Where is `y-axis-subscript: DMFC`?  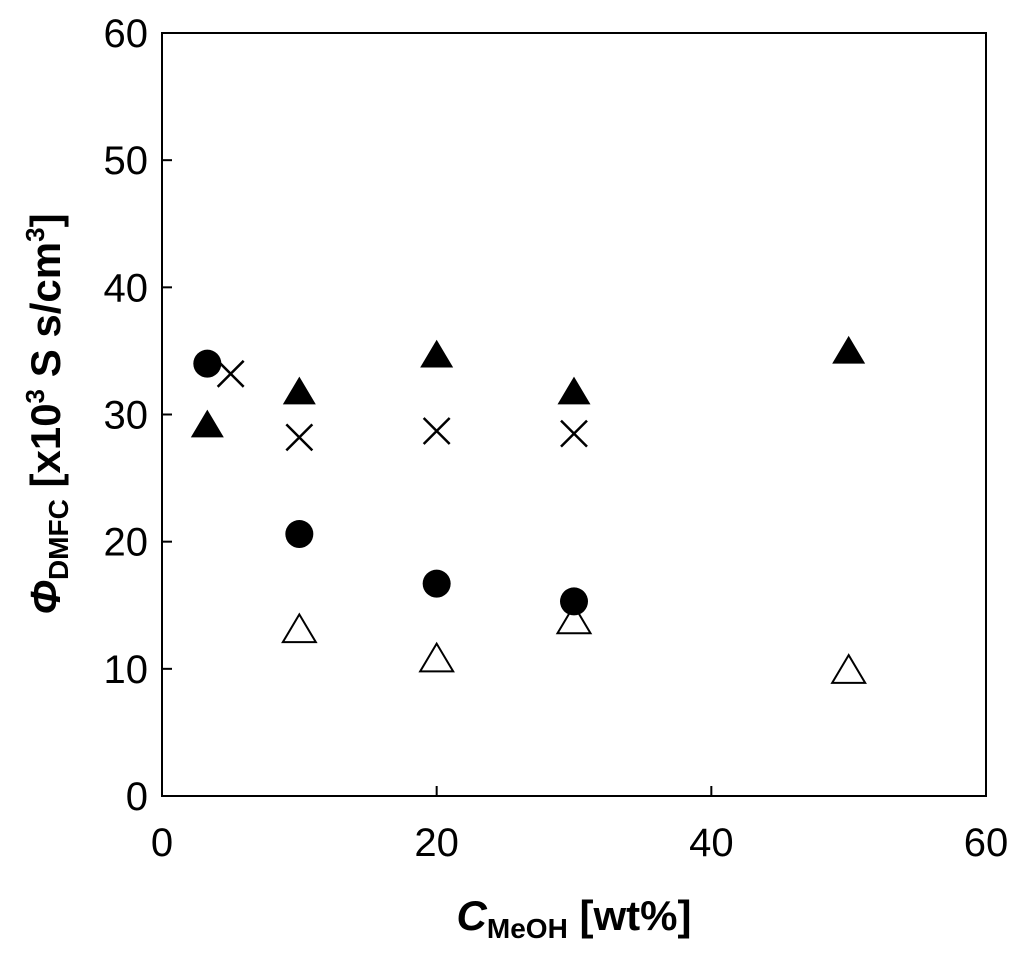 y-axis-subscript: DMFC is located at coordinates (58, 539).